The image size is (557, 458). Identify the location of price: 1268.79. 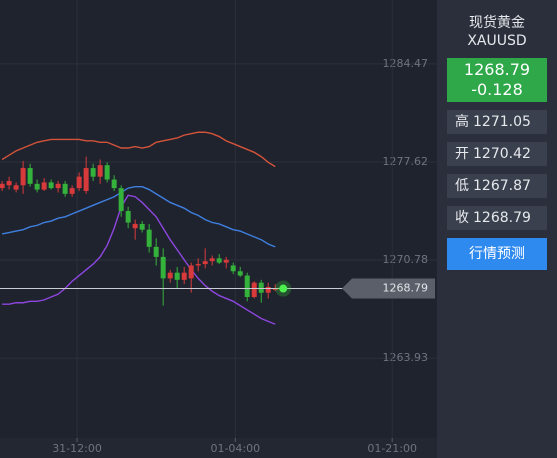
(497, 69).